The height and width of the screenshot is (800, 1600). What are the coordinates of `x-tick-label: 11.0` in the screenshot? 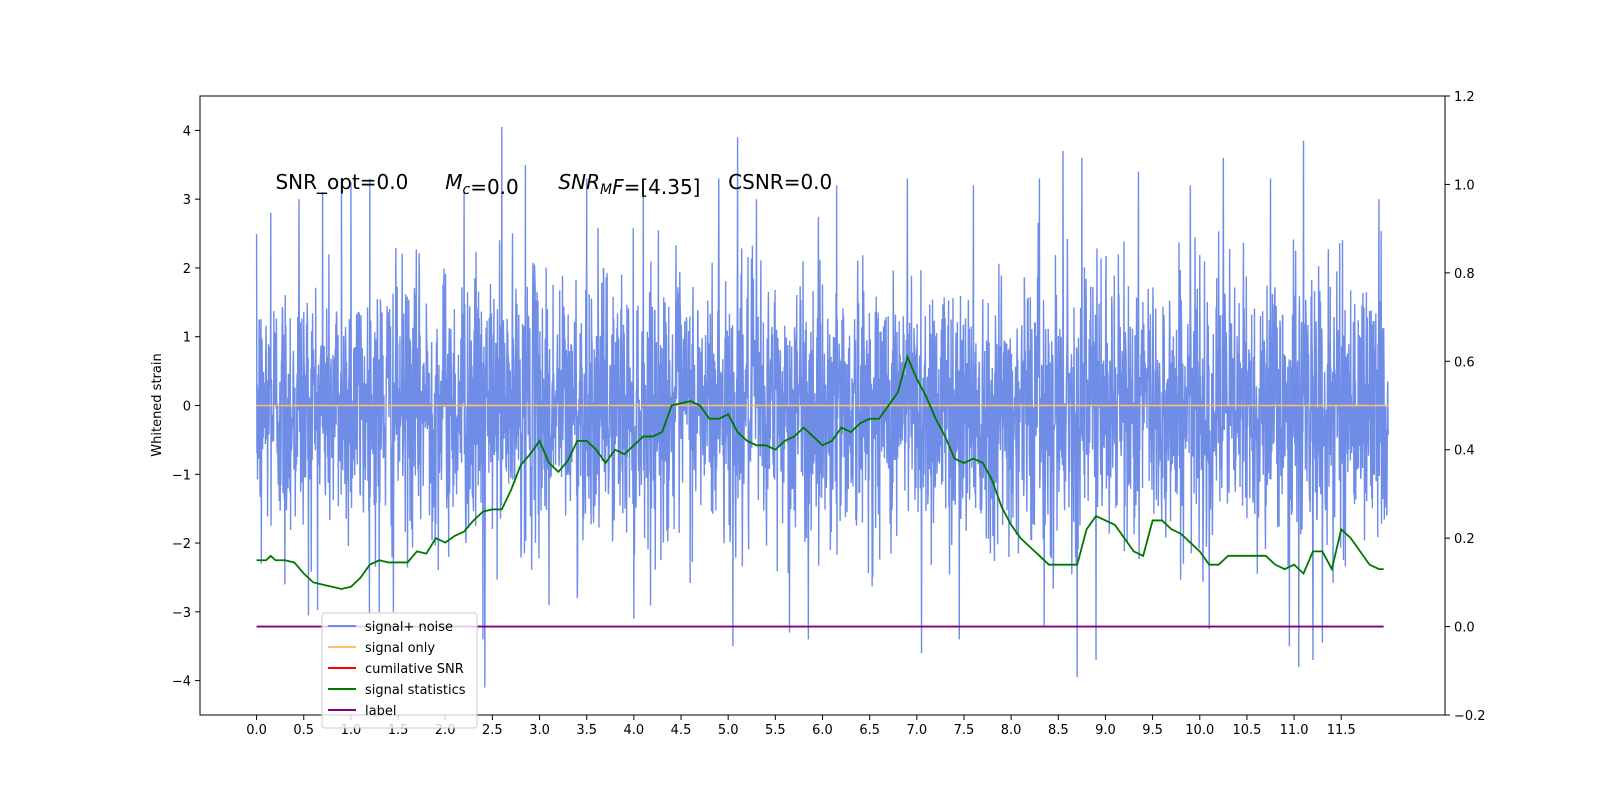 It's located at (1294, 730).